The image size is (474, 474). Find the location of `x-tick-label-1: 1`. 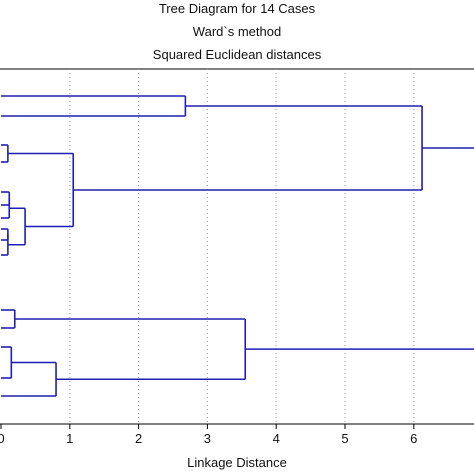

x-tick-label-1: 1 is located at coordinates (69, 438).